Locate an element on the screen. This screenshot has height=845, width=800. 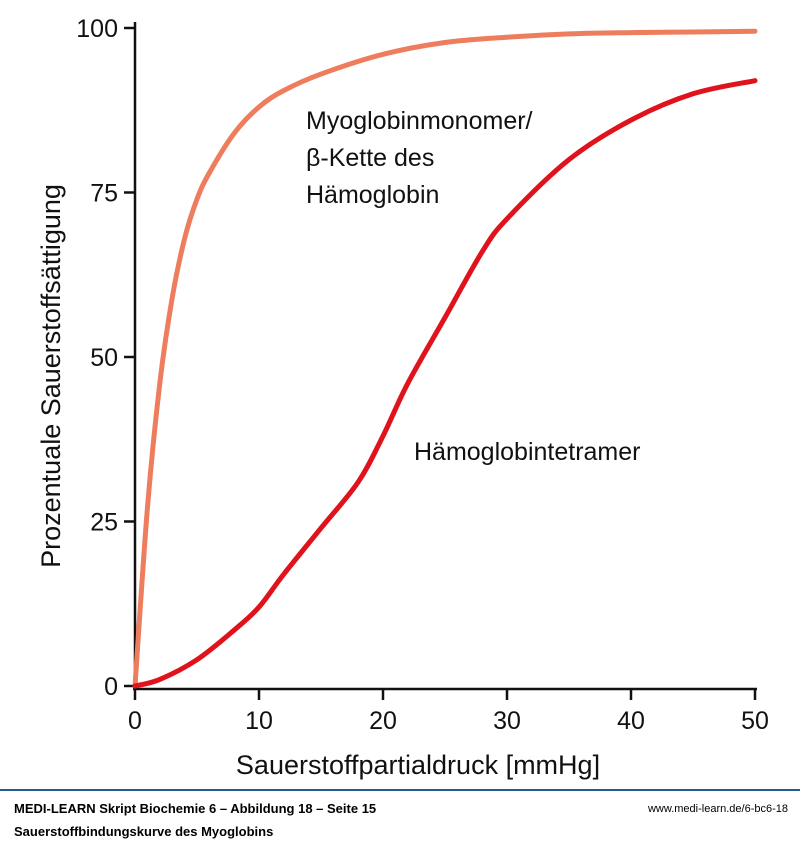
myoglobin-curve-label: Myoglobinmonomer/ β-Kette des Hämoglobin is located at coordinates (422, 158).